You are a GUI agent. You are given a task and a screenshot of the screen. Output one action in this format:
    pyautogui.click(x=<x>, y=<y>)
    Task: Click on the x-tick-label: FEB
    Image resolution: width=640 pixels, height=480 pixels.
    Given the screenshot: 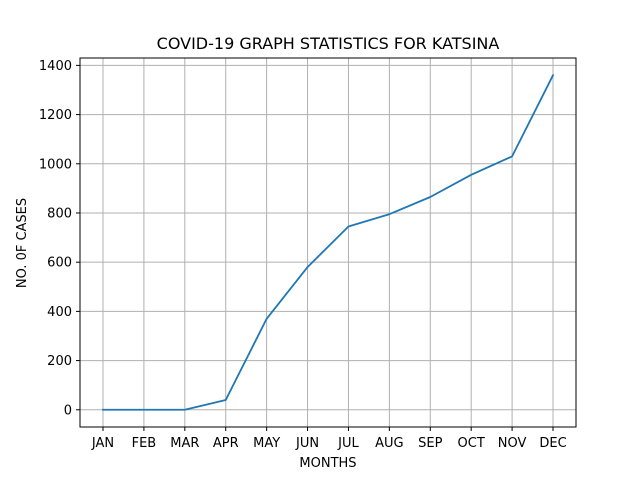 What is the action you would take?
    pyautogui.click(x=144, y=443)
    